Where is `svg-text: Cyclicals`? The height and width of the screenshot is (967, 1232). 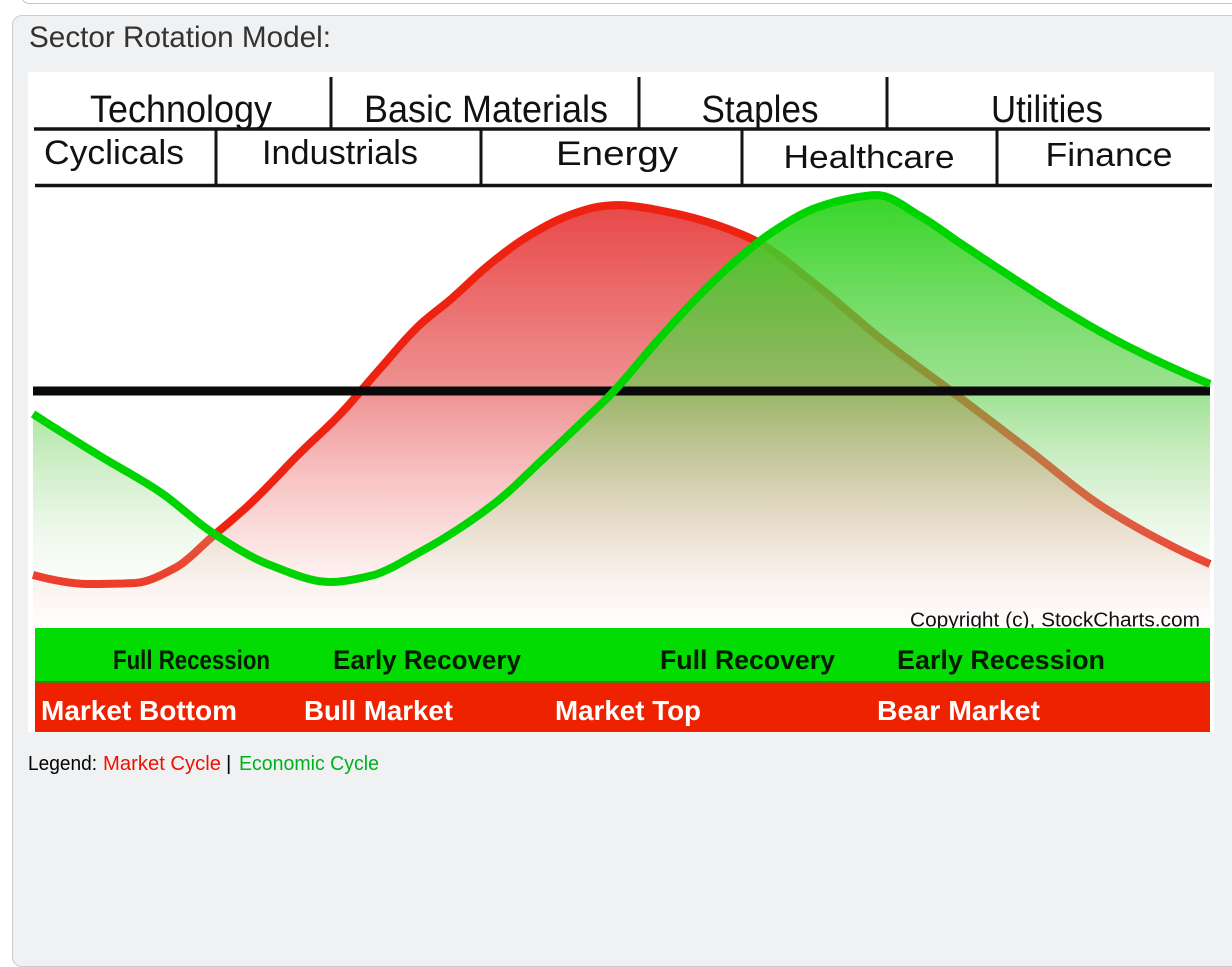
svg-text: Cyclicals is located at coordinates (114, 153).